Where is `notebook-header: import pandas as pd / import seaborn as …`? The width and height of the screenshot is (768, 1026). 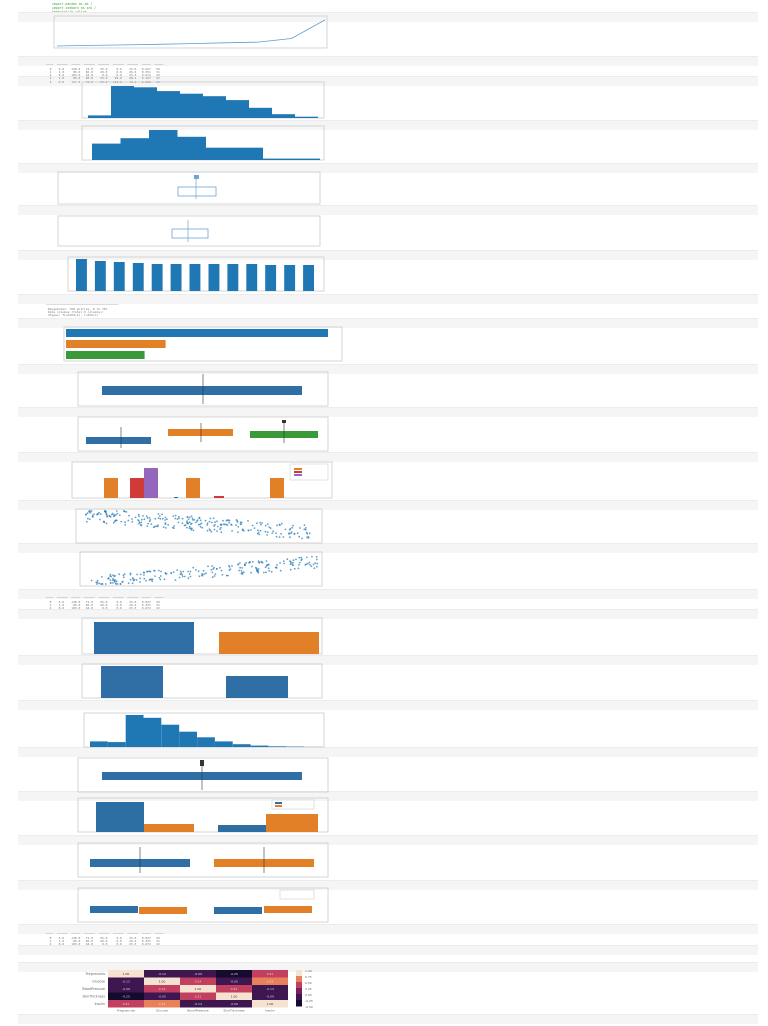 notebook-header: import pandas as pd / import seaborn as … is located at coordinates (76, 6).